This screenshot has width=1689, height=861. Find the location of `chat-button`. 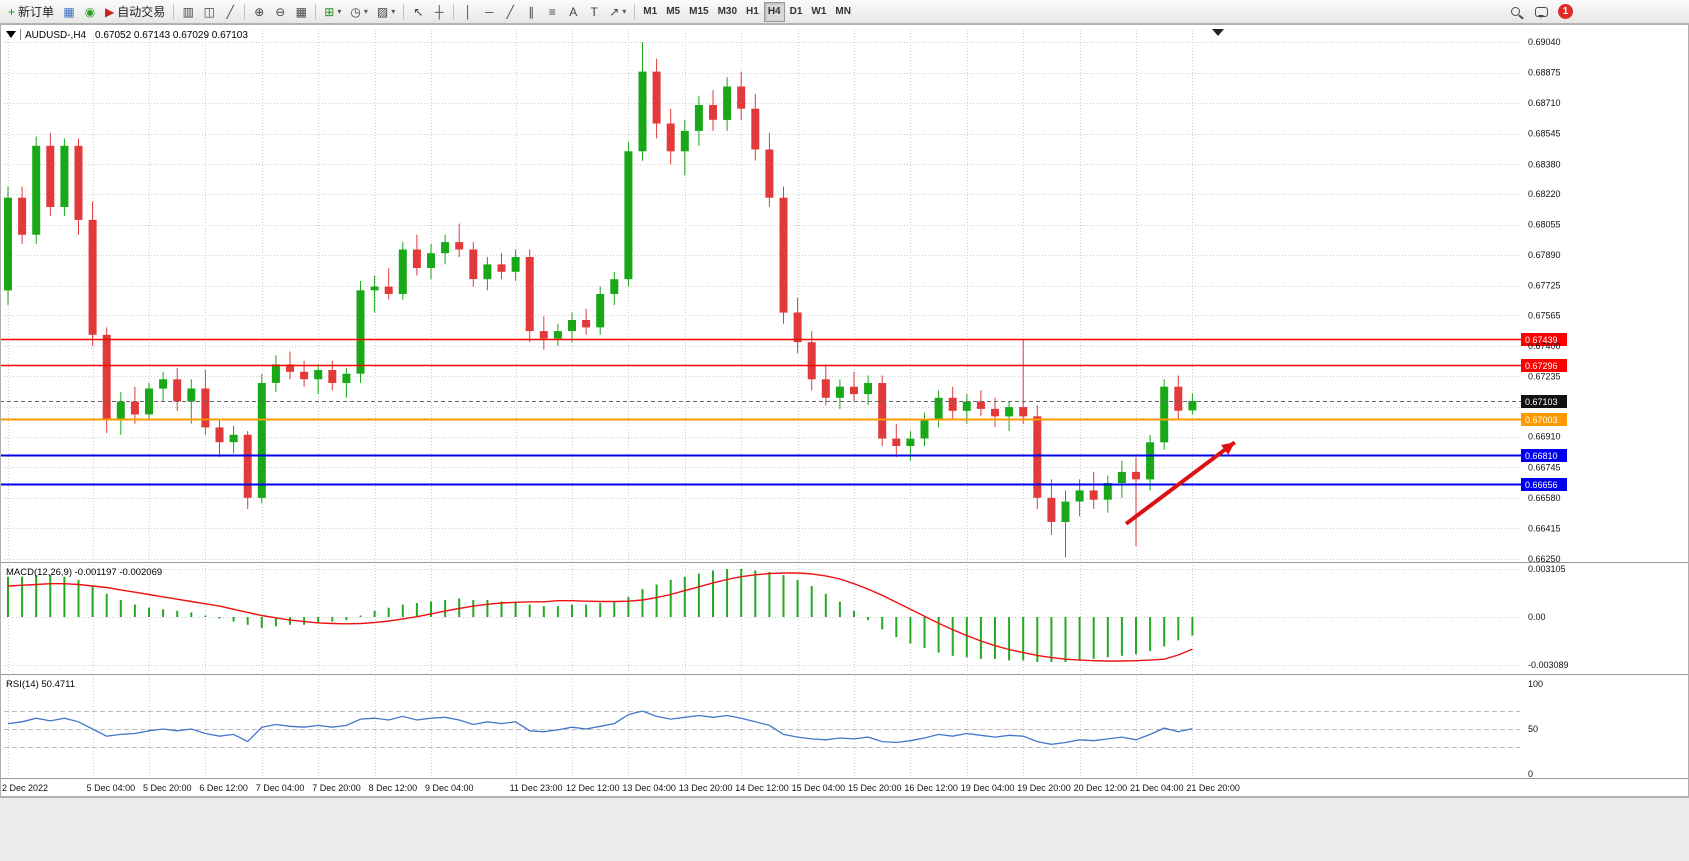

chat-button is located at coordinates (1541, 12).